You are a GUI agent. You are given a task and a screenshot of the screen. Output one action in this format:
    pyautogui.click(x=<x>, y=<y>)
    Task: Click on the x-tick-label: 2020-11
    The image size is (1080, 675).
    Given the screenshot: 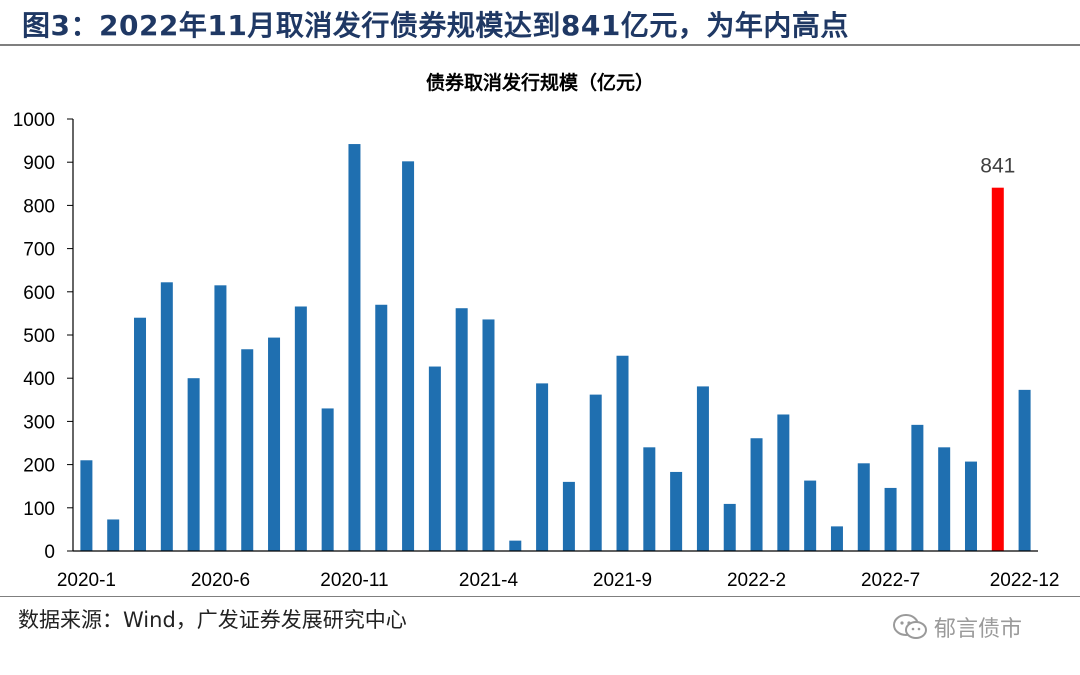 What is the action you would take?
    pyautogui.click(x=354, y=580)
    